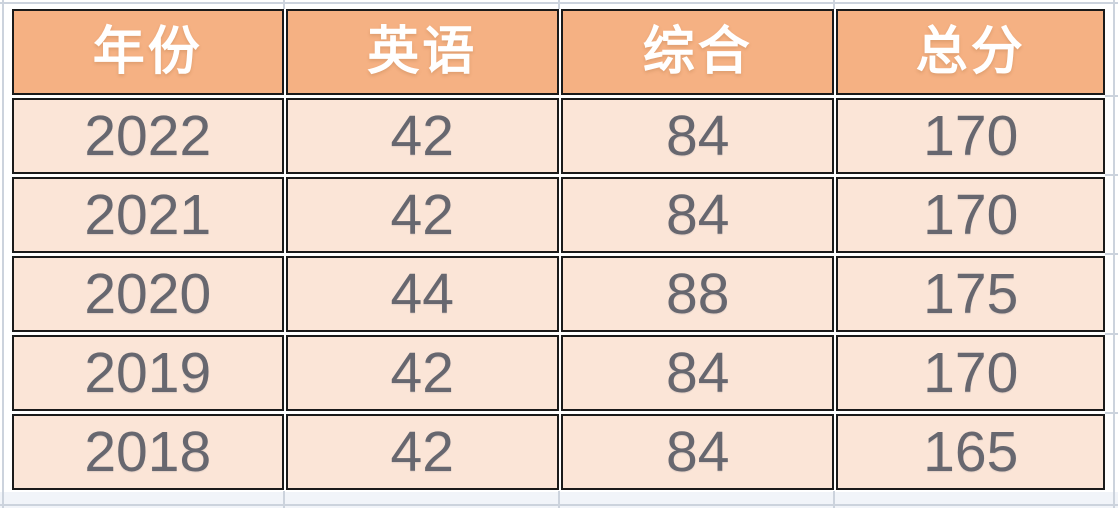 Image resolution: width=1118 pixels, height=508 pixels. Describe the element at coordinates (422, 294) in the screenshot. I see `score-cell: 44` at that location.